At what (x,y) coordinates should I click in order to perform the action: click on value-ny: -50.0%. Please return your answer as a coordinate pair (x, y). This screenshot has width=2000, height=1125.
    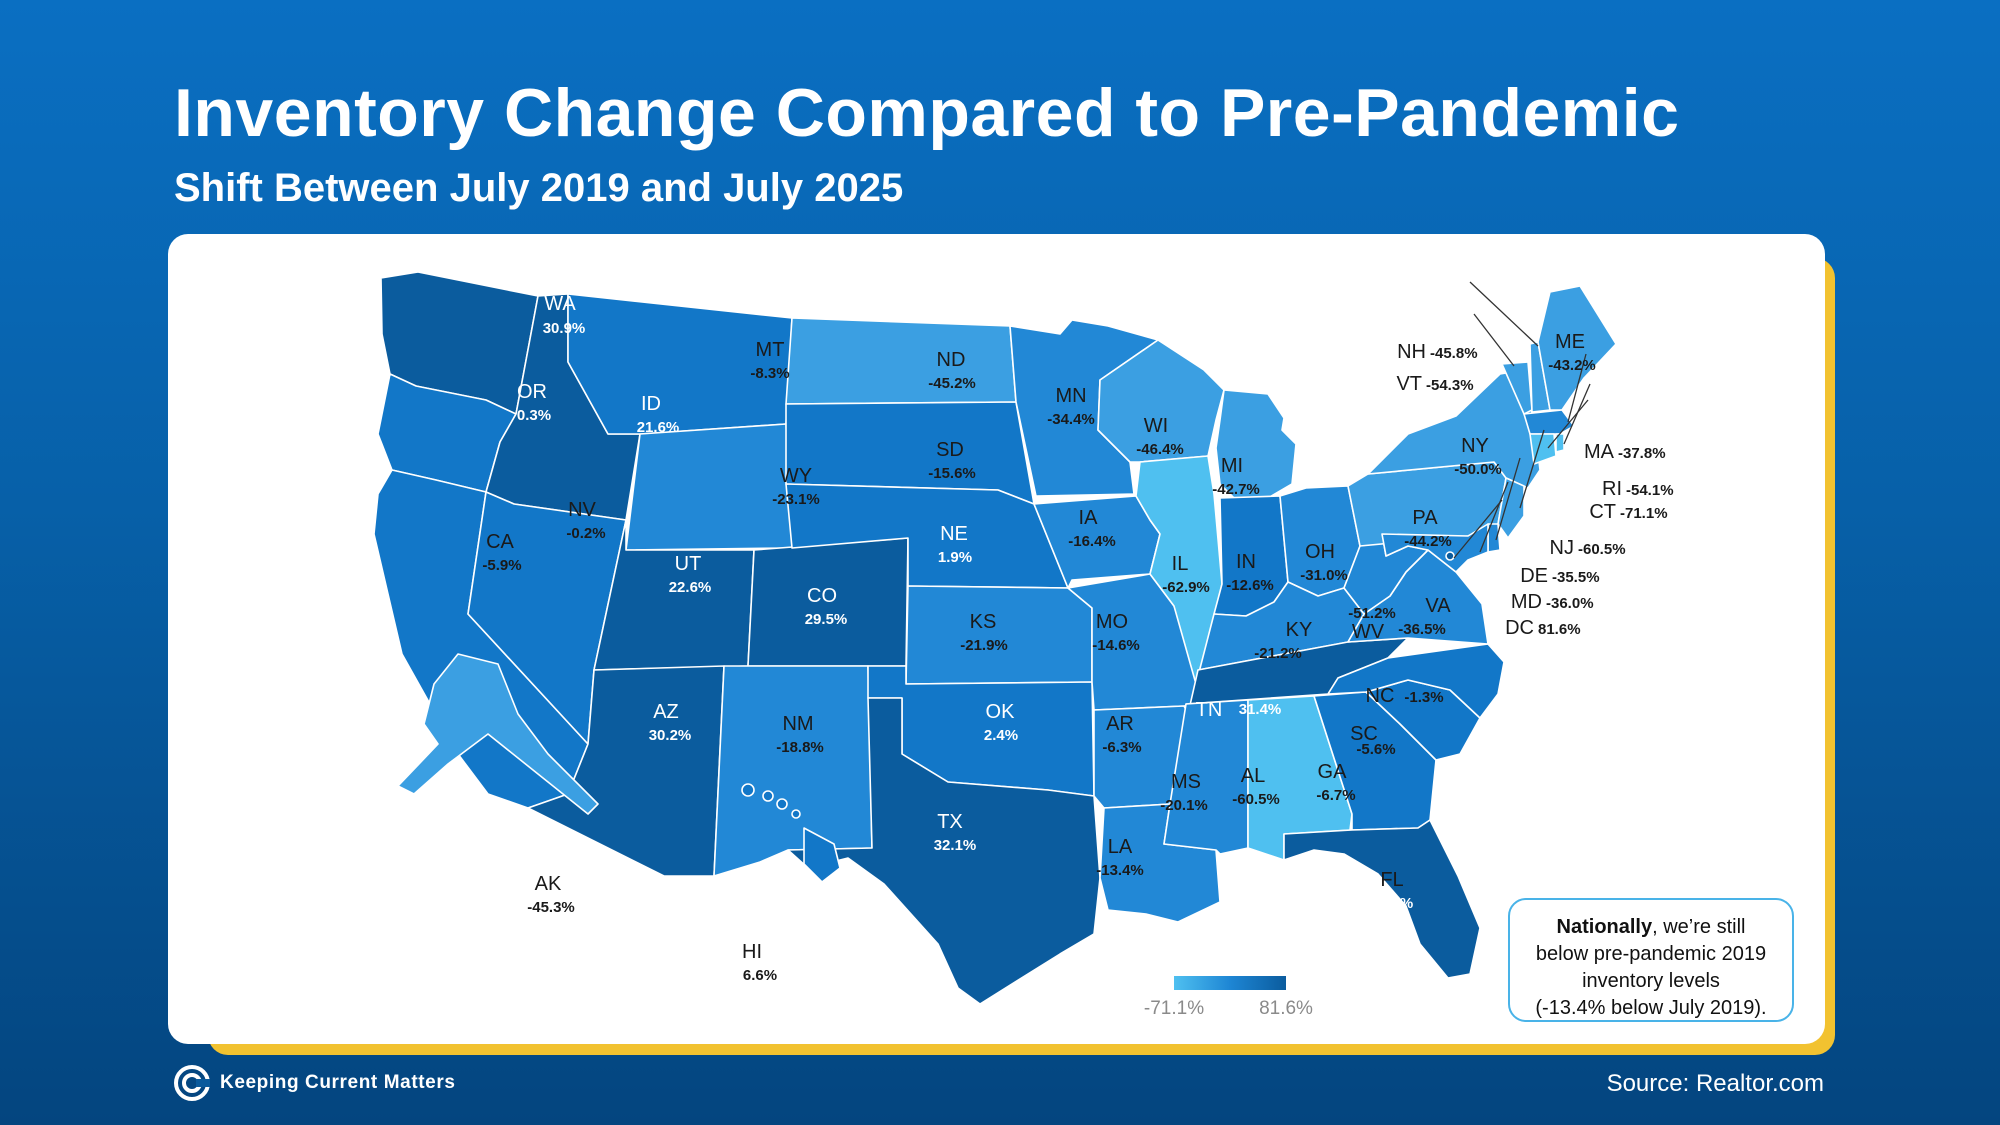
    Looking at the image, I should click on (1478, 469).